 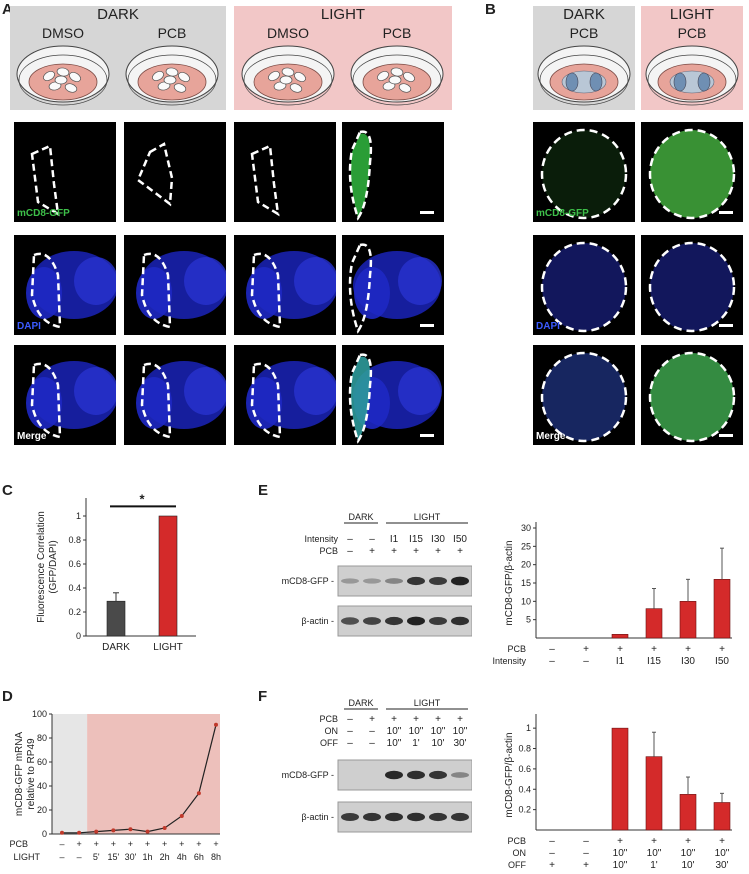 What do you see at coordinates (74, 564) in the screenshot?
I see `panel-c-ytick-label: 0.6` at bounding box center [74, 564].